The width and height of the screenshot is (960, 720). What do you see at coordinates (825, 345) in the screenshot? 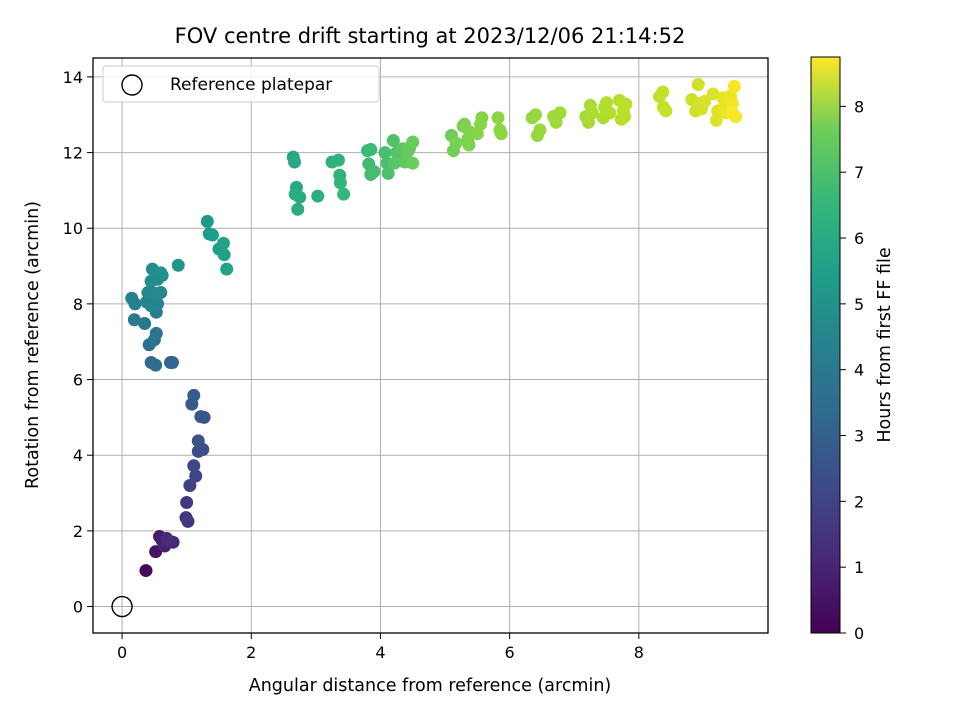
I see `colorbar-gradient` at bounding box center [825, 345].